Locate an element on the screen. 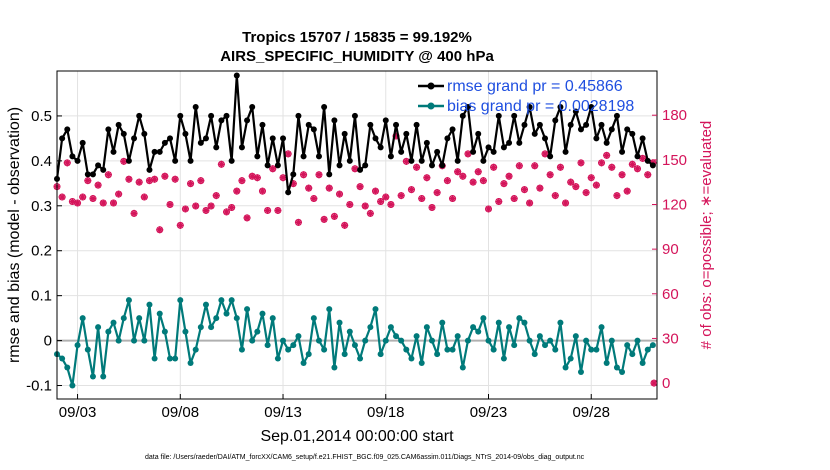 The image size is (830, 470). x-axis-label: Sep.01,2014 00:00:00 start is located at coordinates (357, 436).